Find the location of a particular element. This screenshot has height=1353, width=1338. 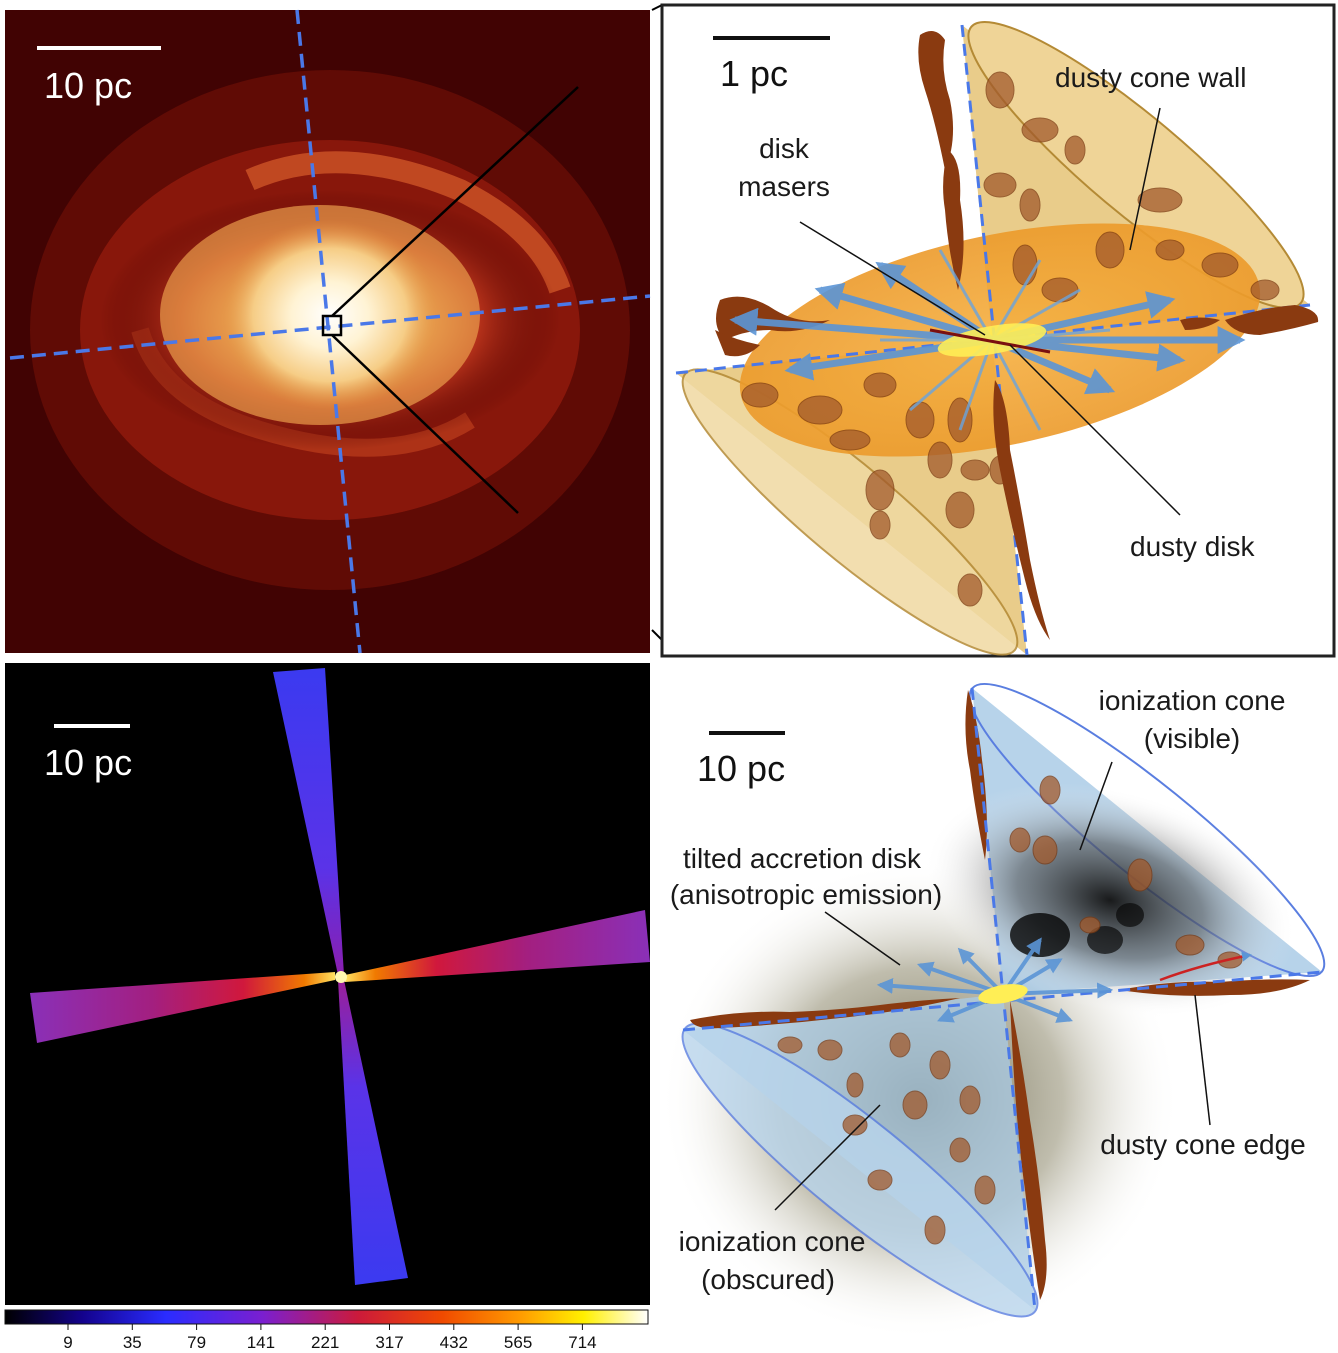

label-dusty-disk: dusty disk is located at coordinates (1192, 546).